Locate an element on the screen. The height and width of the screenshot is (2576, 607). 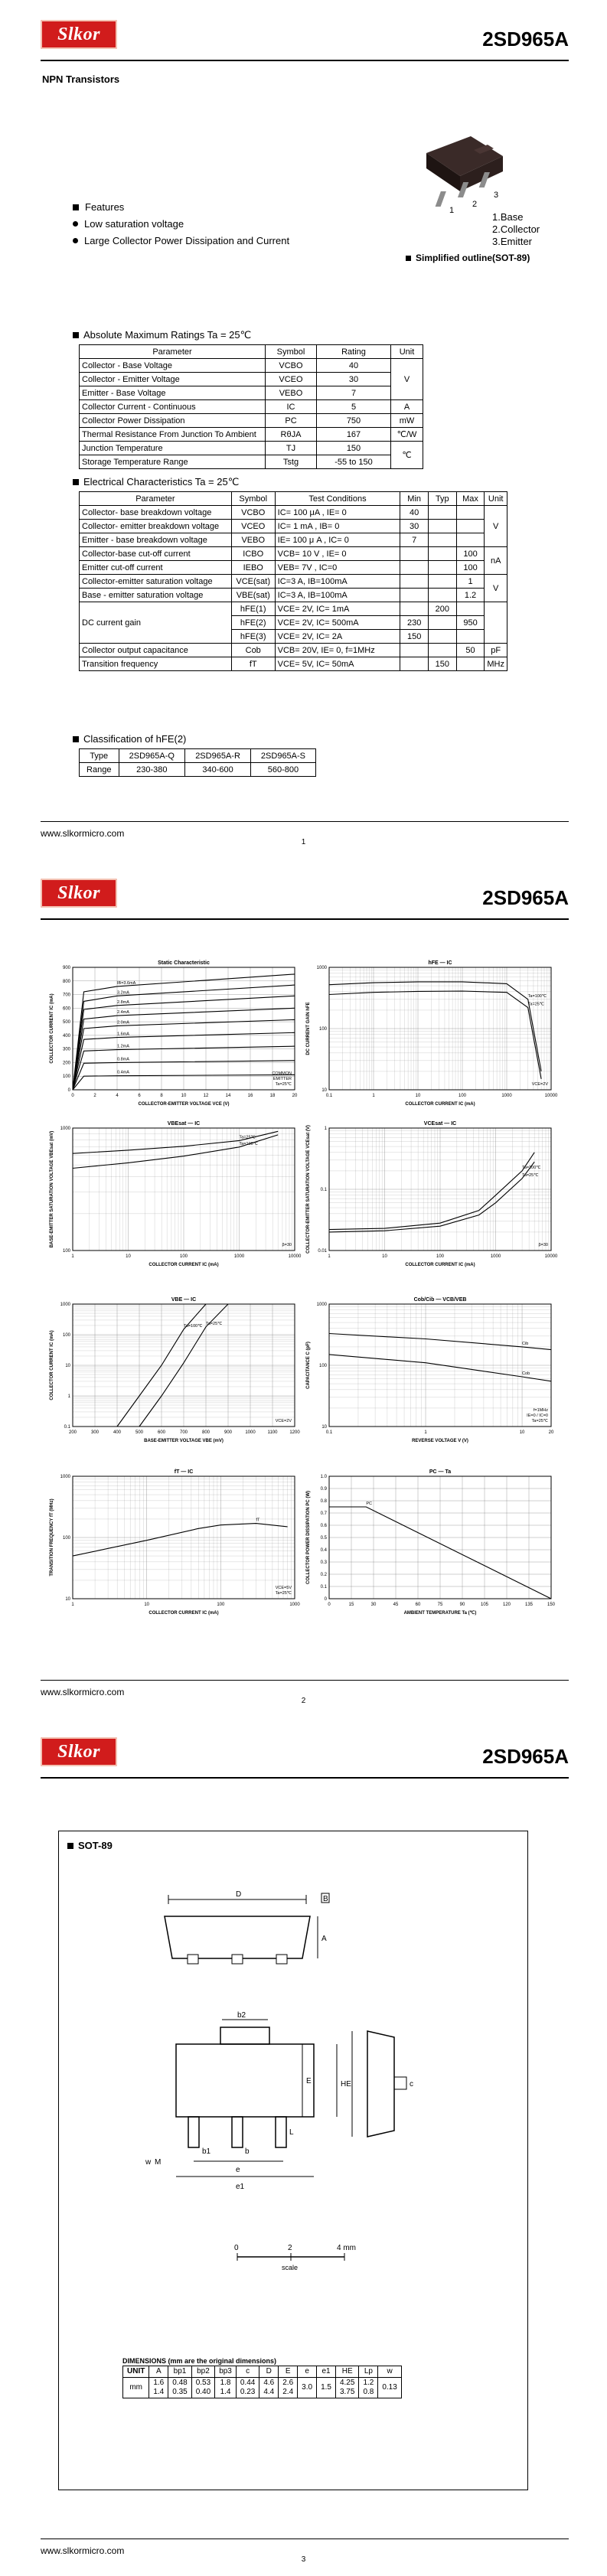
outline-label: Simplified outline(SOT-89) is located at coordinates (468, 258).